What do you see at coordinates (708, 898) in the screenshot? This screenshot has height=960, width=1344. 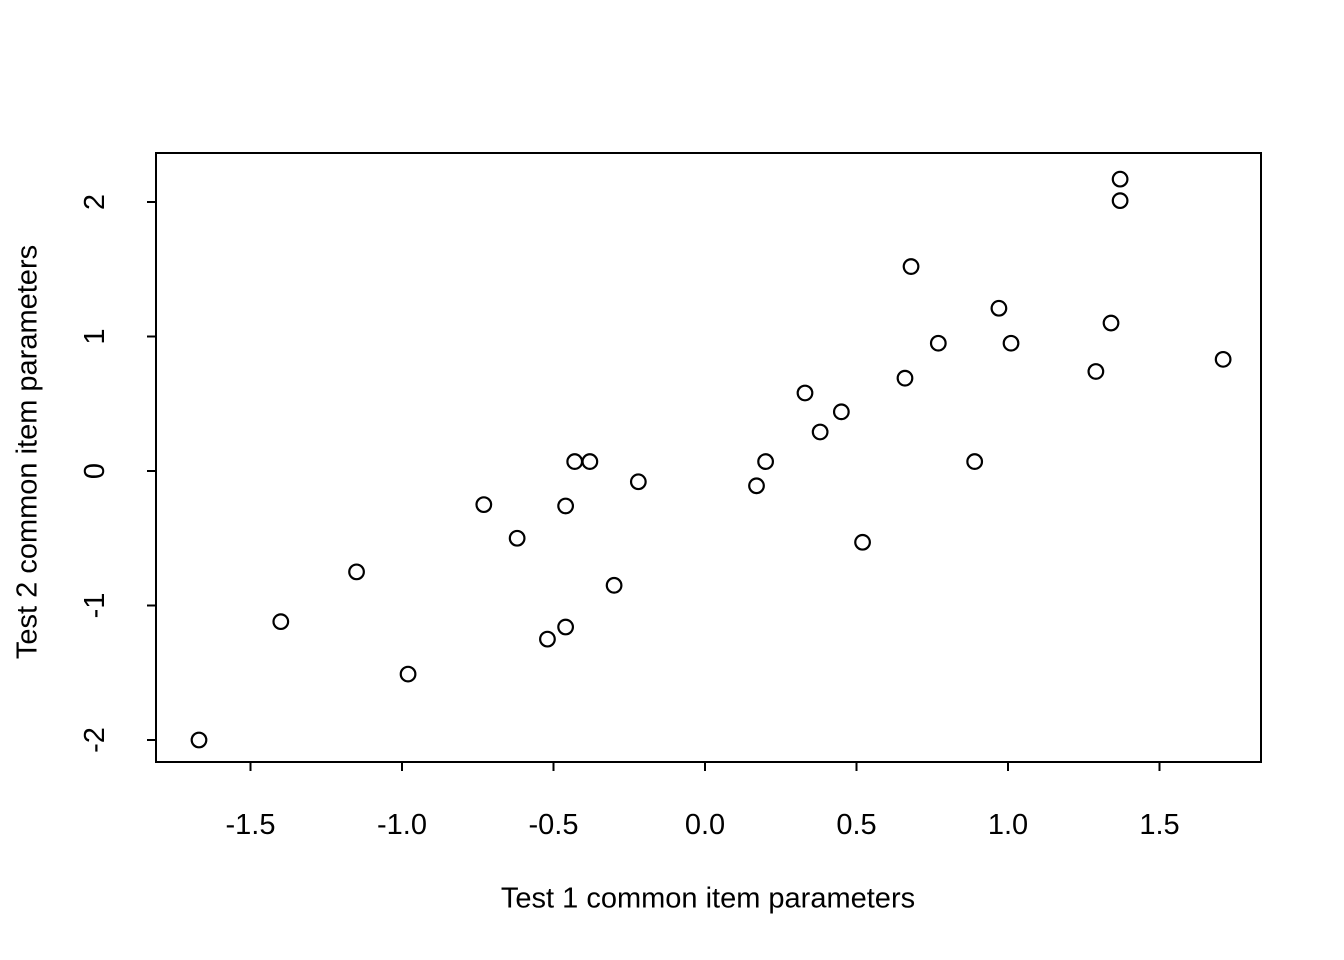 I see `x-axis-title: Test 1 common item parameters` at bounding box center [708, 898].